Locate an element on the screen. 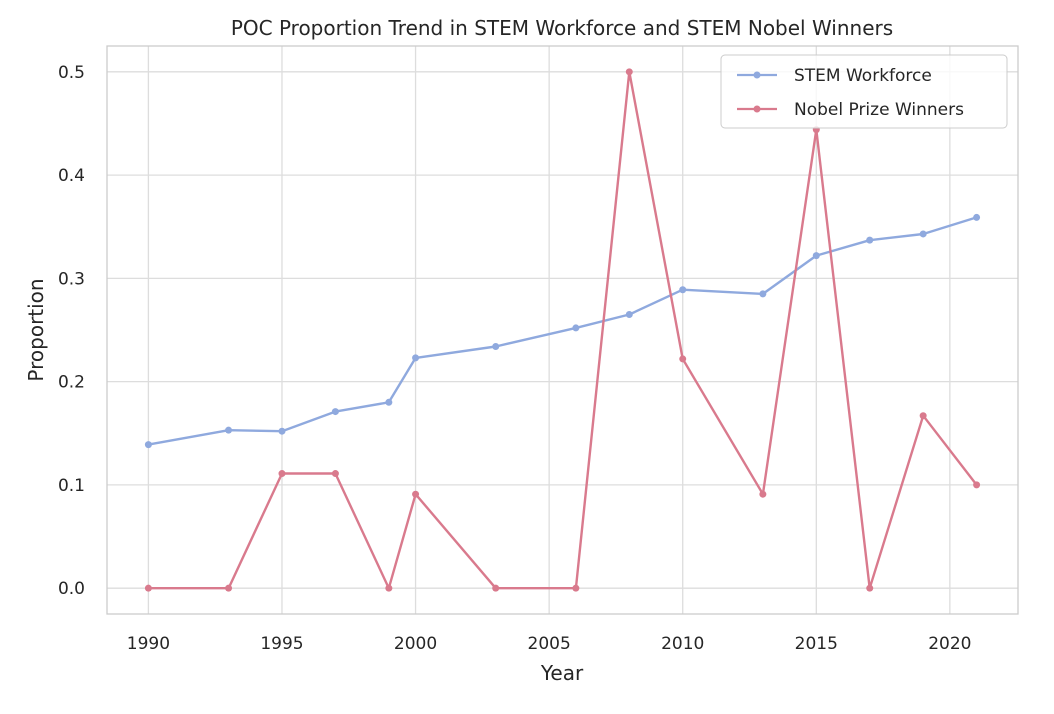 The width and height of the screenshot is (1054, 714). data-point-nobel-prize-winners-2010 is located at coordinates (683, 359).